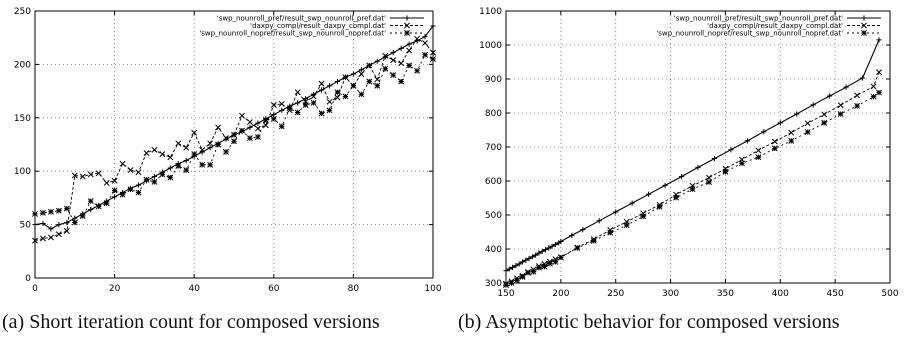  What do you see at coordinates (490, 12) in the screenshot?
I see `y-tick-label: 1100` at bounding box center [490, 12].